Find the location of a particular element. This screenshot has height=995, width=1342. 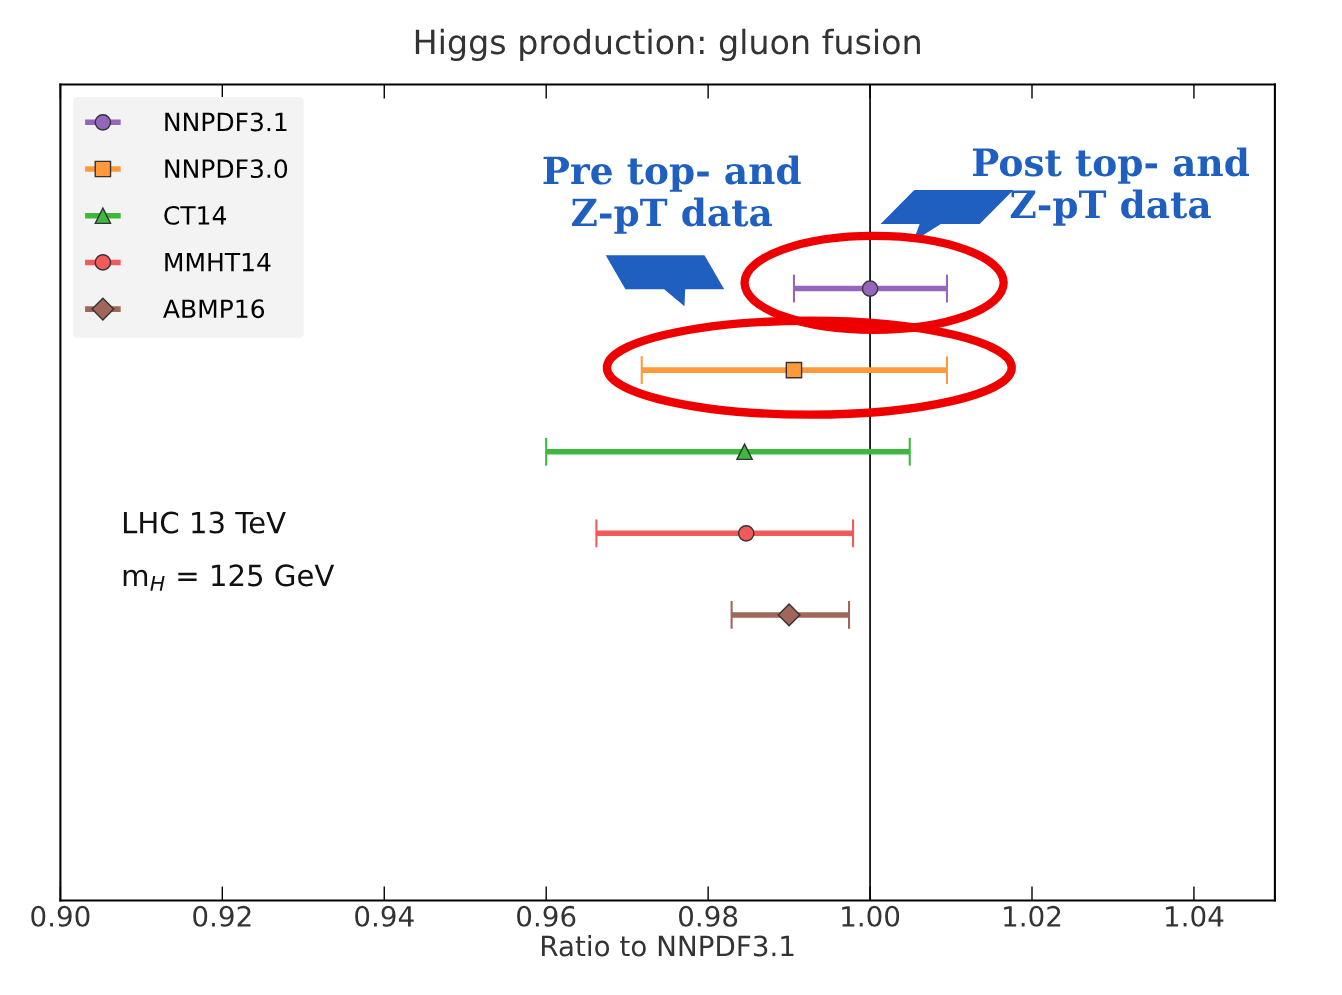

x-axis-title: Ratio to NNPDF3.1 is located at coordinates (668, 946).